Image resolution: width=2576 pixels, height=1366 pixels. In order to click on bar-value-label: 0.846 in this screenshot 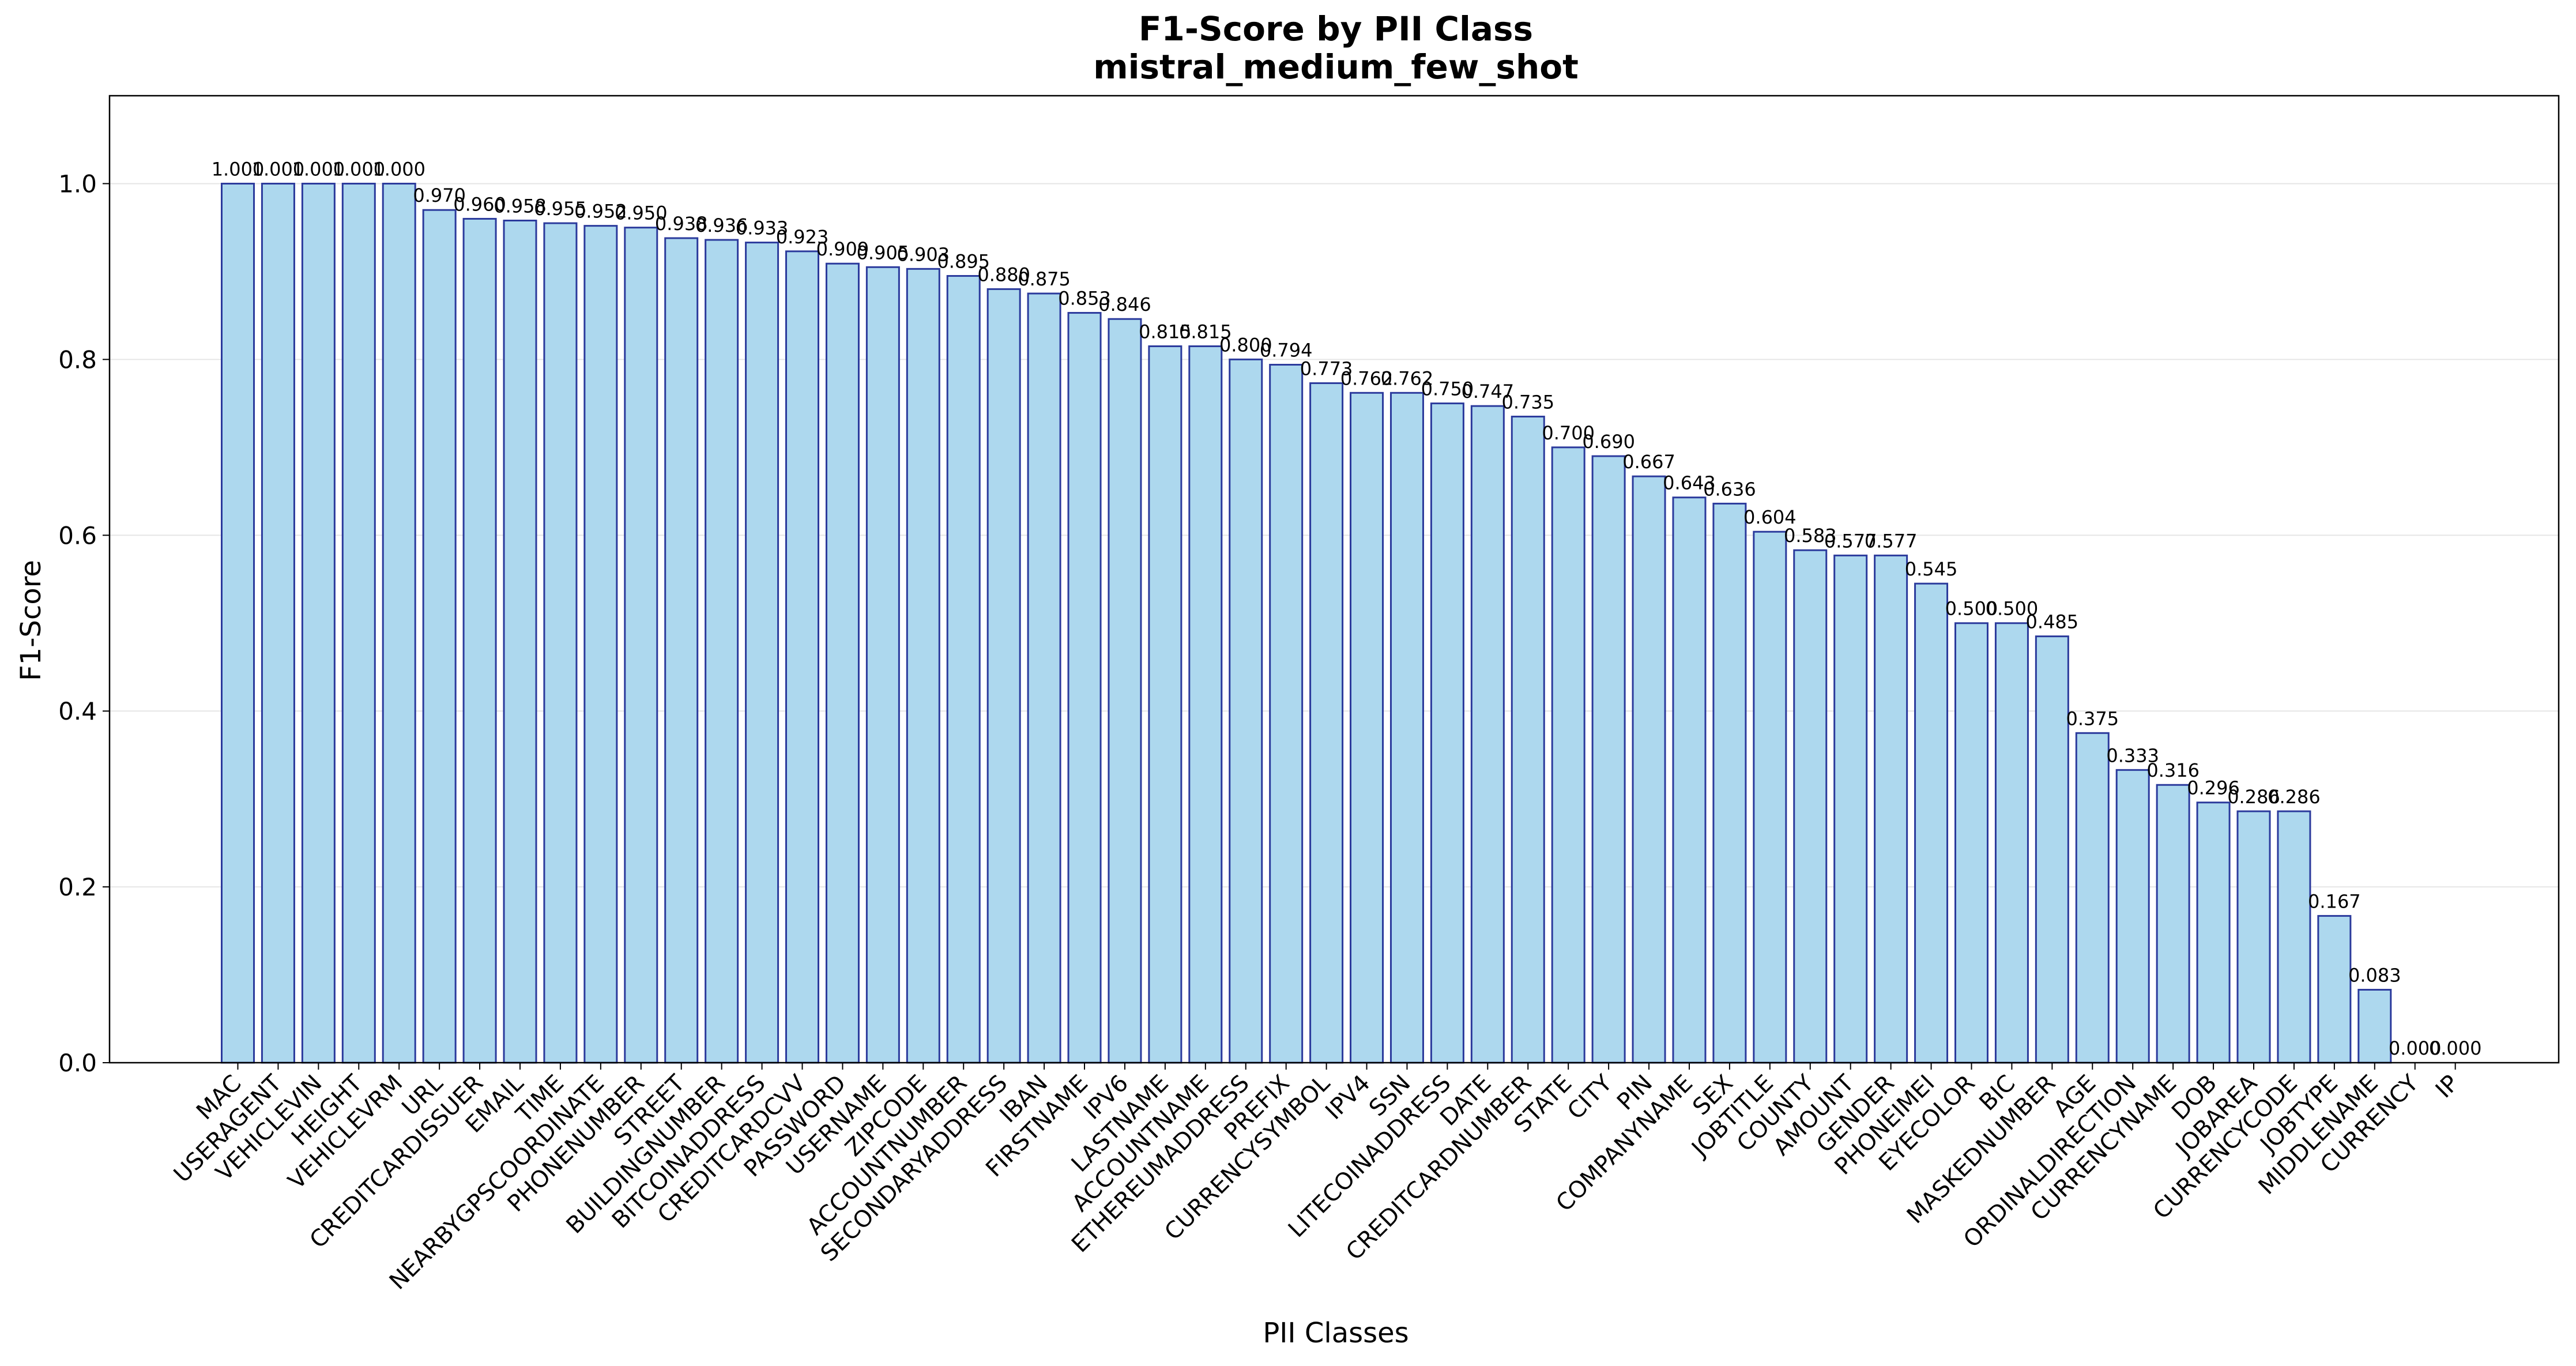, I will do `click(1124, 304)`.